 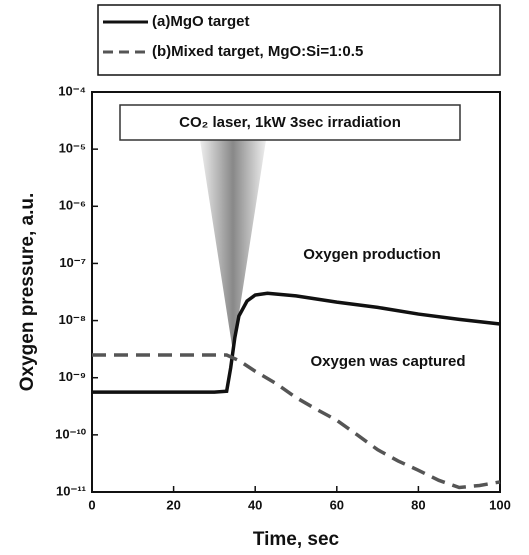 What do you see at coordinates (299, 40) in the screenshot?
I see `legend` at bounding box center [299, 40].